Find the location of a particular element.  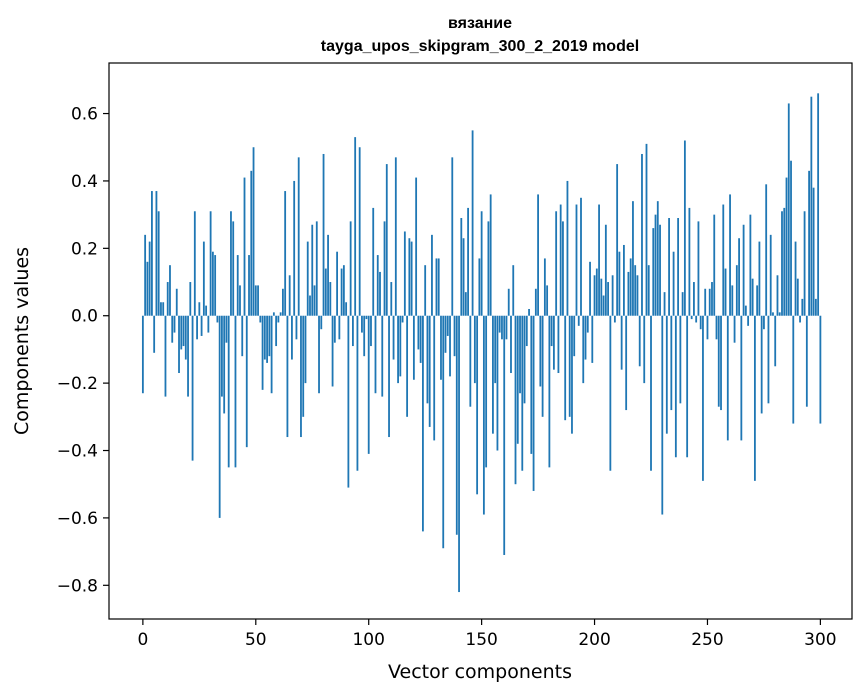

y-tick-label: −0.4 is located at coordinates (77, 452).